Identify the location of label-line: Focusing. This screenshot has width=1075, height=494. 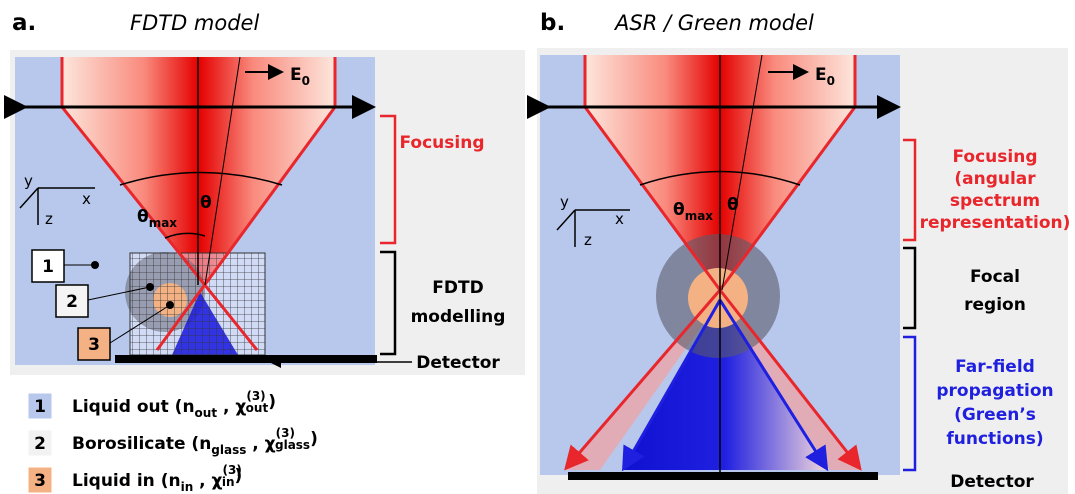
(995, 157).